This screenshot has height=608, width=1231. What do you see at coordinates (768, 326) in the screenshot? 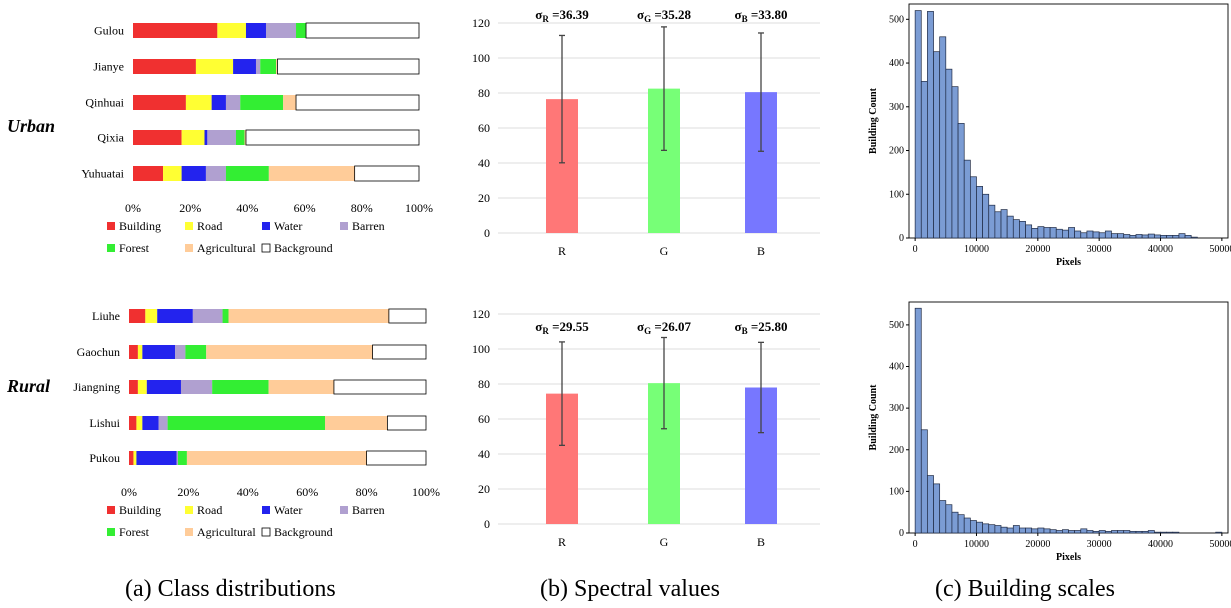
I see `sigma-value: =25.80` at bounding box center [768, 326].